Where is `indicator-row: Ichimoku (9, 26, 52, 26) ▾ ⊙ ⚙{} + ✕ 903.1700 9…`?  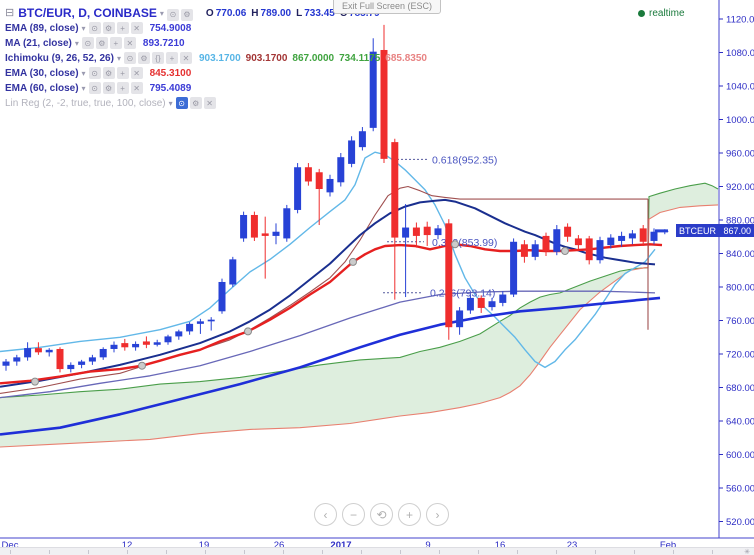
indicator-row: Ichimoku (9, 26, 52, 26) ▾ ⊙ ⚙{} + ✕ 903.1700 9… is located at coordinates (218, 58).